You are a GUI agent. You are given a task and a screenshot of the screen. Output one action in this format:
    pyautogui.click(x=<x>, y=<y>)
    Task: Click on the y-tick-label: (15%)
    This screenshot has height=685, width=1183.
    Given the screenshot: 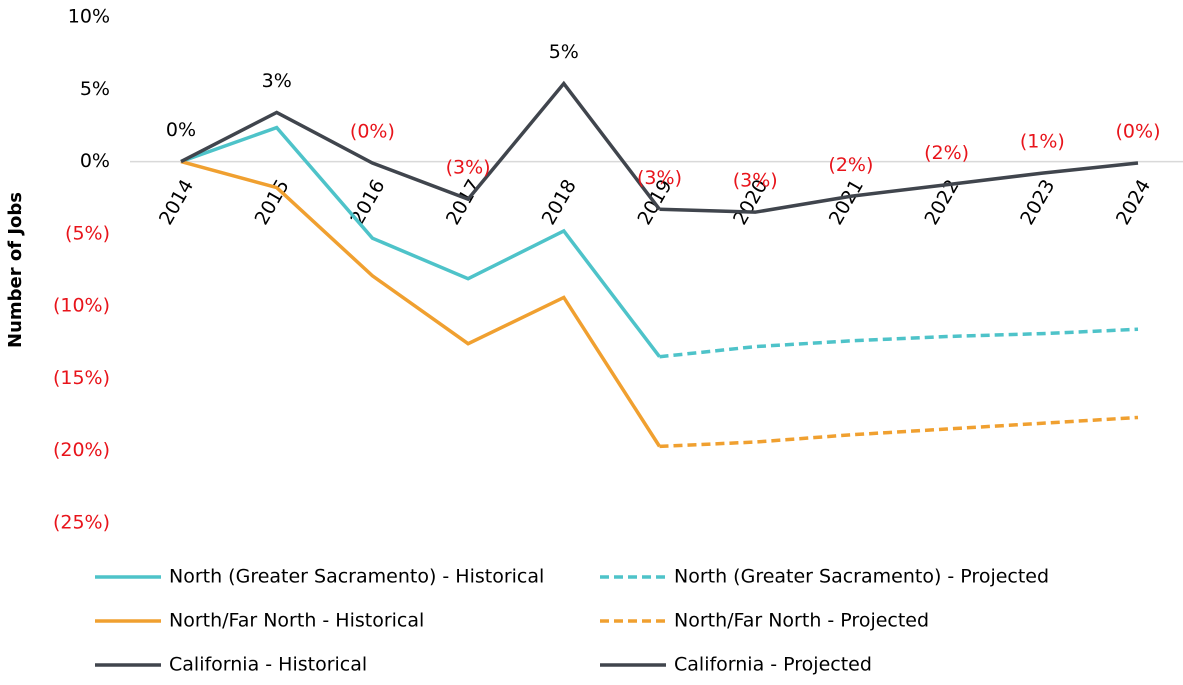 What is the action you would take?
    pyautogui.click(x=81, y=378)
    